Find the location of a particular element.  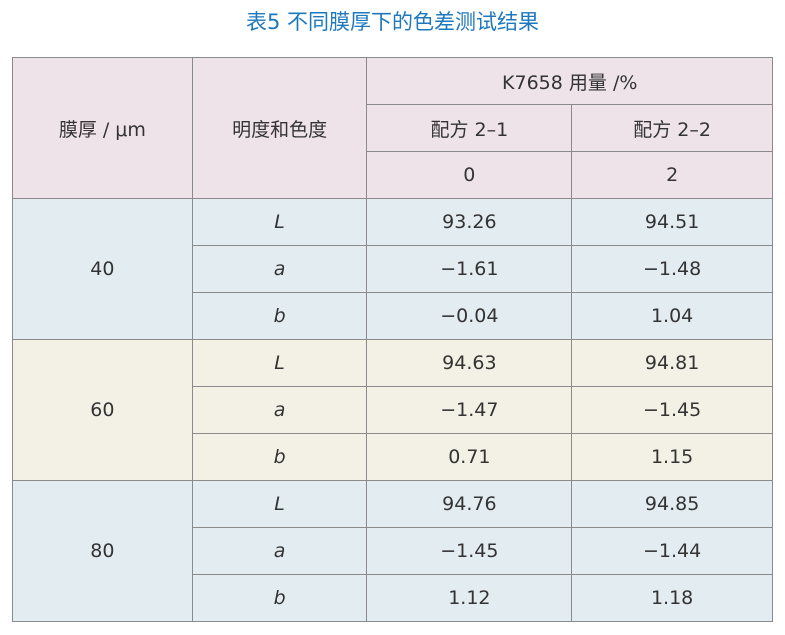

value-cell: 1.18 is located at coordinates (672, 598).